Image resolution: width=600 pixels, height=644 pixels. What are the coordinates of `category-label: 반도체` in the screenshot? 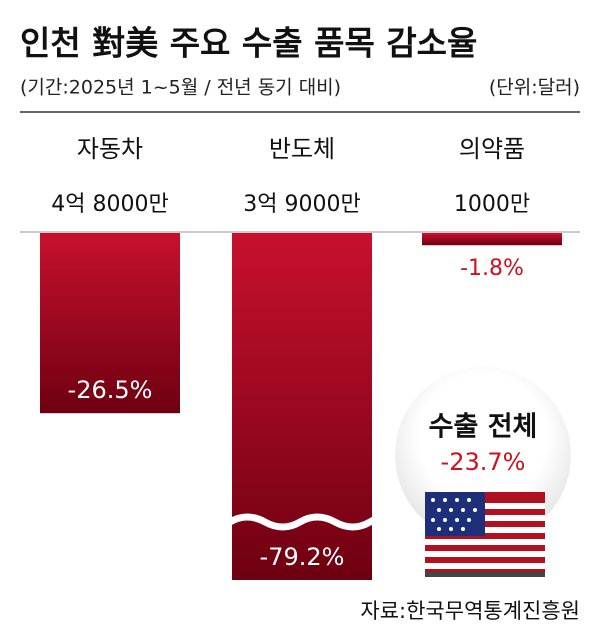 It's located at (302, 149).